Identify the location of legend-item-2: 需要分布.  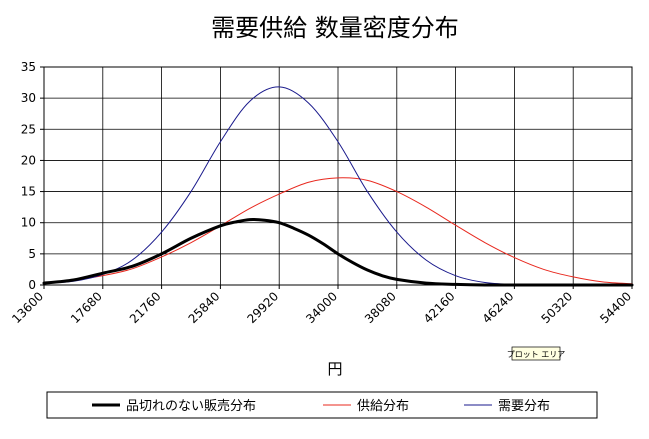
(507, 406).